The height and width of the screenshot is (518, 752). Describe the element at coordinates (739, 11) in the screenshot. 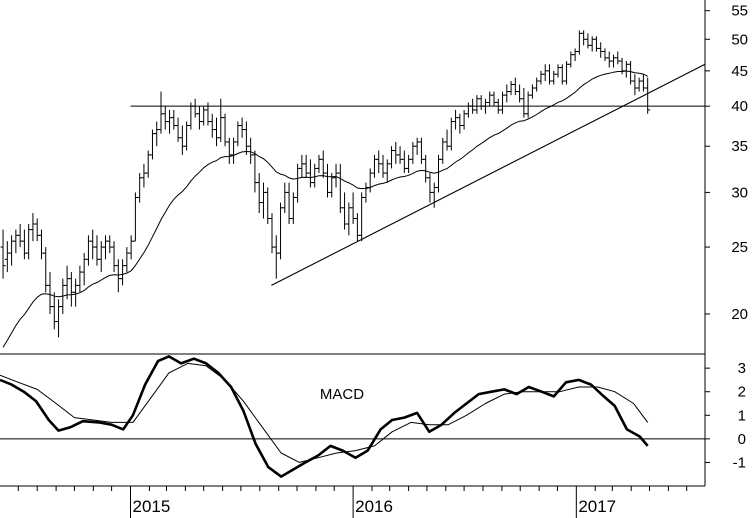

I see `price-y-tick-label: 55` at that location.